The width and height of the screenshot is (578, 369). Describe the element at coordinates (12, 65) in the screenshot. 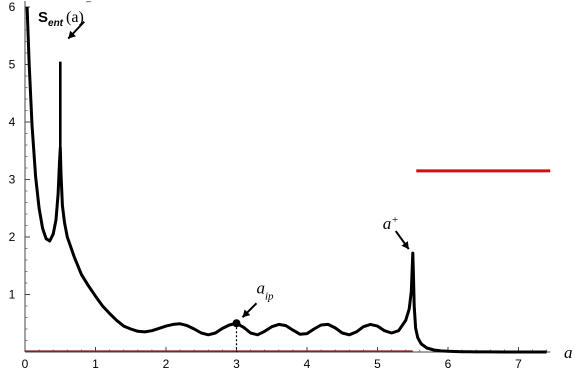

I see `y-tick-label: 5` at that location.